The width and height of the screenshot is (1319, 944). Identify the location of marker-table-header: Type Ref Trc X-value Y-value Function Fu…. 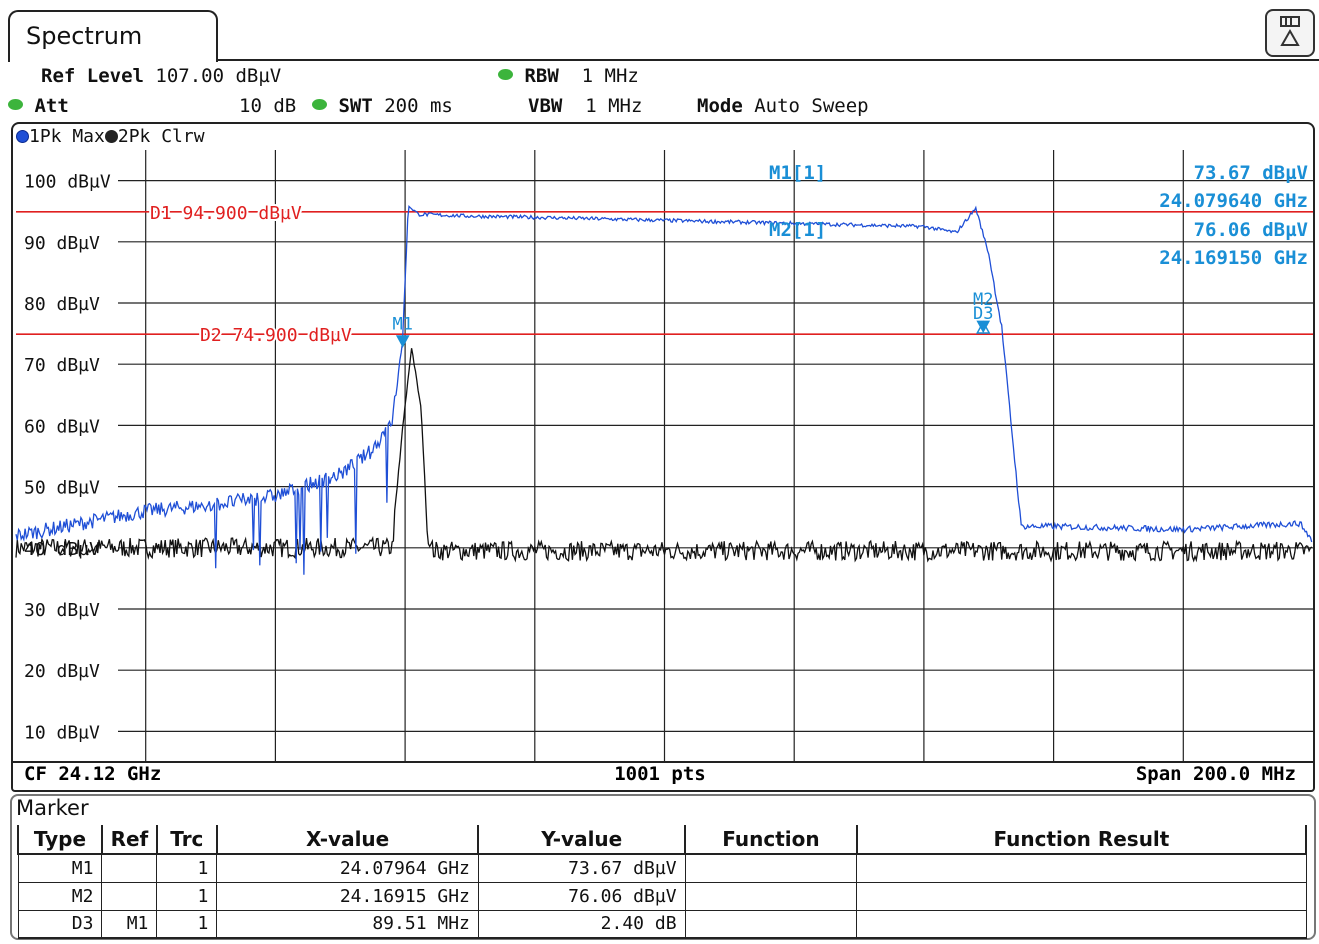
(662, 840).